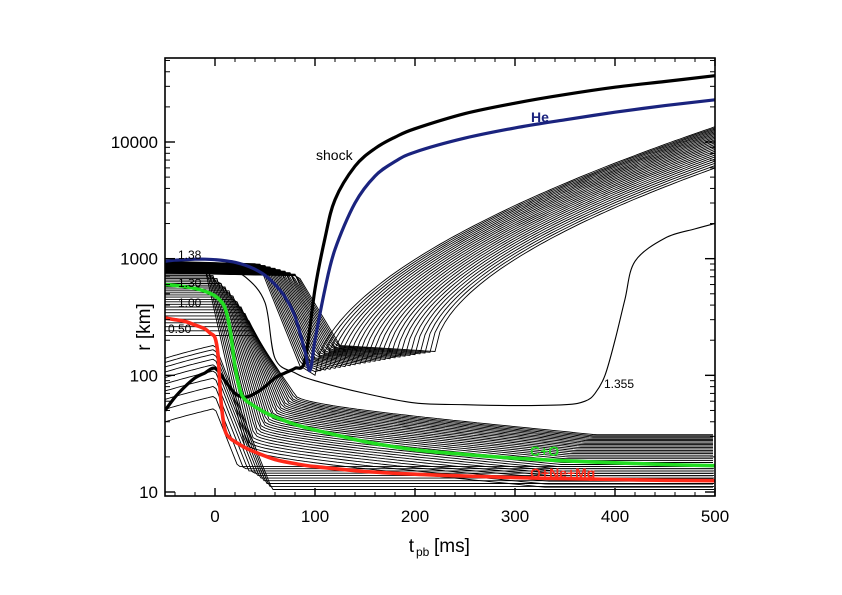  I want to click on mass-130-annotation: 1.30, so click(190, 283).